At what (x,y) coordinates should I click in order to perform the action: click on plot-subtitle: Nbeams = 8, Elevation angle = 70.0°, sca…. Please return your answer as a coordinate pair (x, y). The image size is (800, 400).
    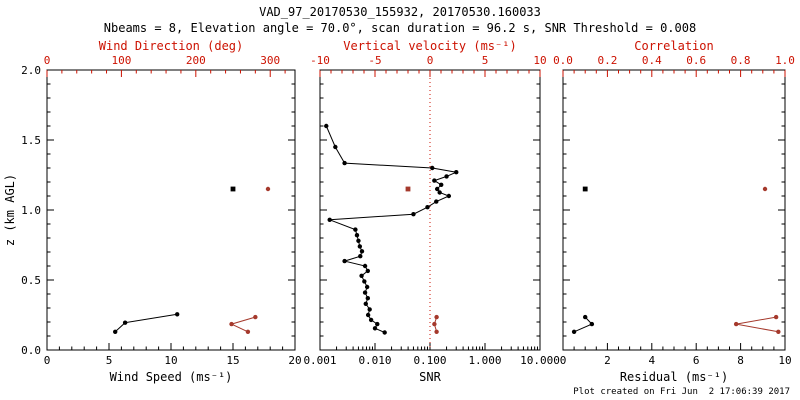
    Looking at the image, I should click on (400, 28).